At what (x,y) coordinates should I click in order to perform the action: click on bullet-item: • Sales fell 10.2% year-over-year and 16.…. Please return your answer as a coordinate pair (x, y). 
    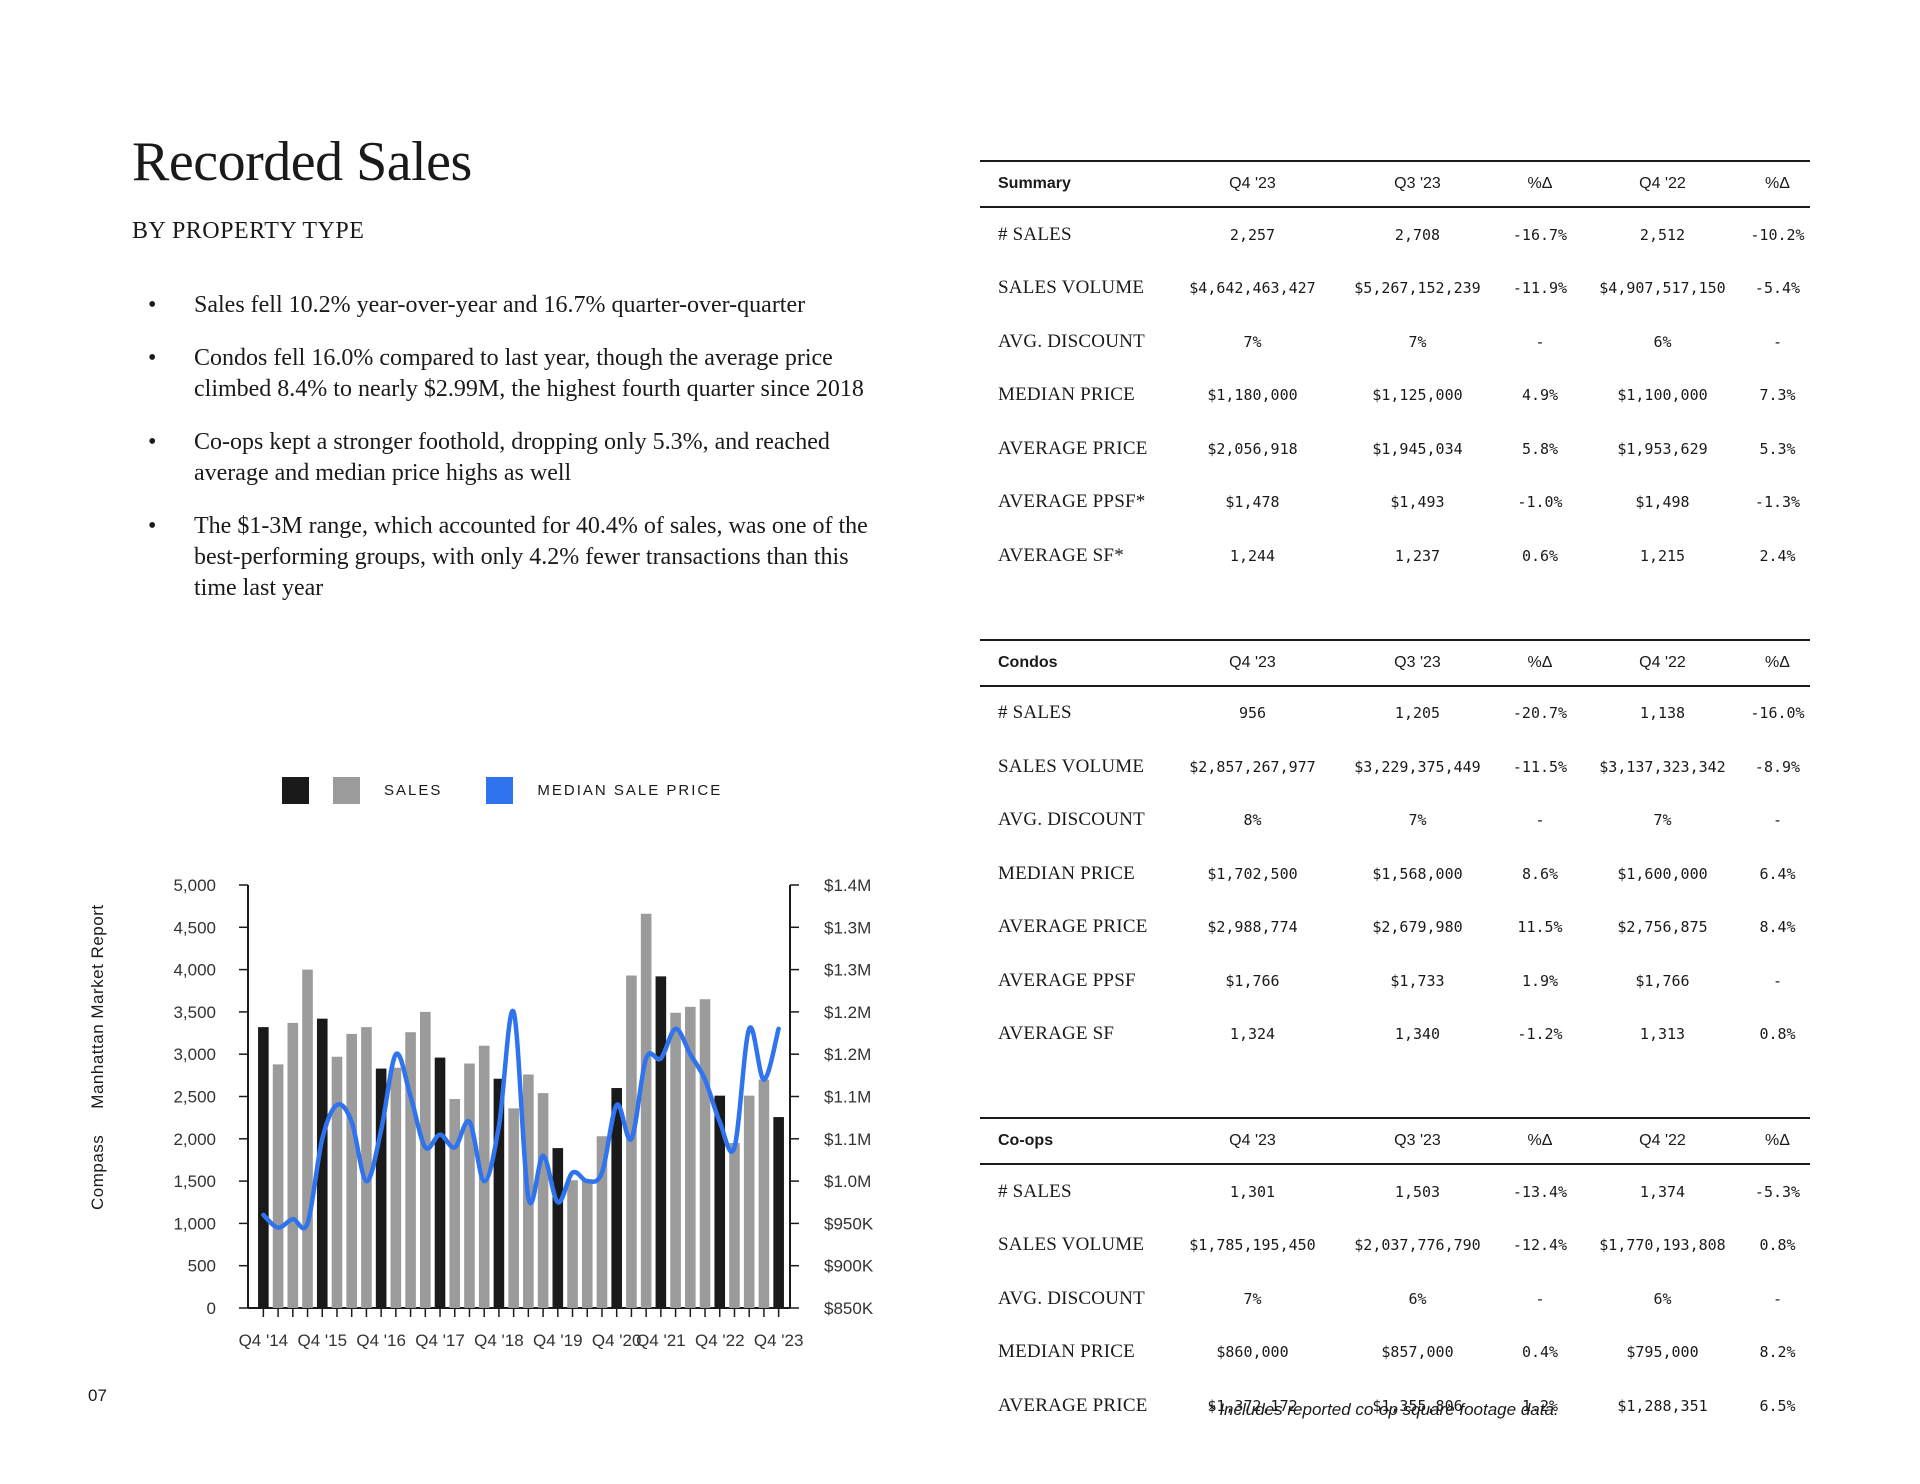
    Looking at the image, I should click on (510, 305).